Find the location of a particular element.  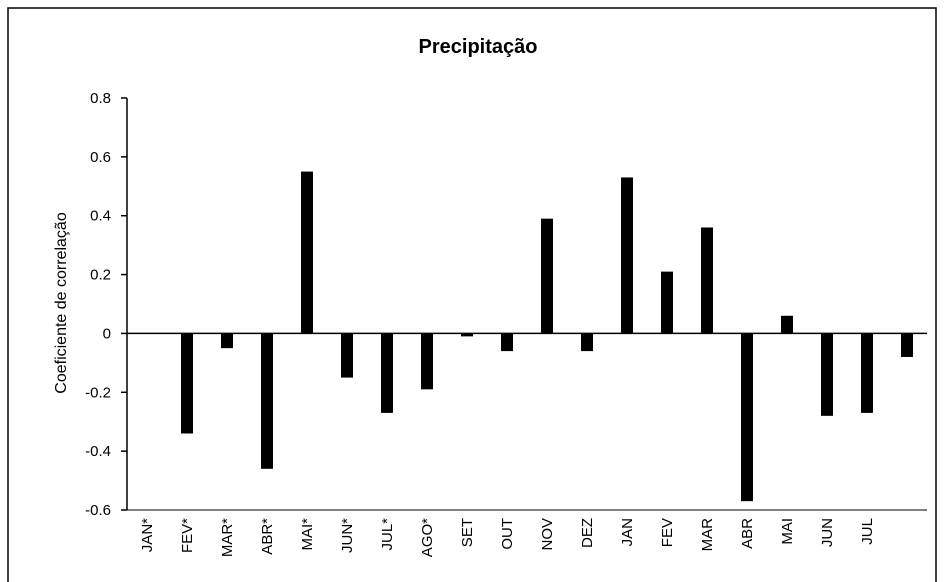

x-tick-label: MAI* is located at coordinates (307, 534).